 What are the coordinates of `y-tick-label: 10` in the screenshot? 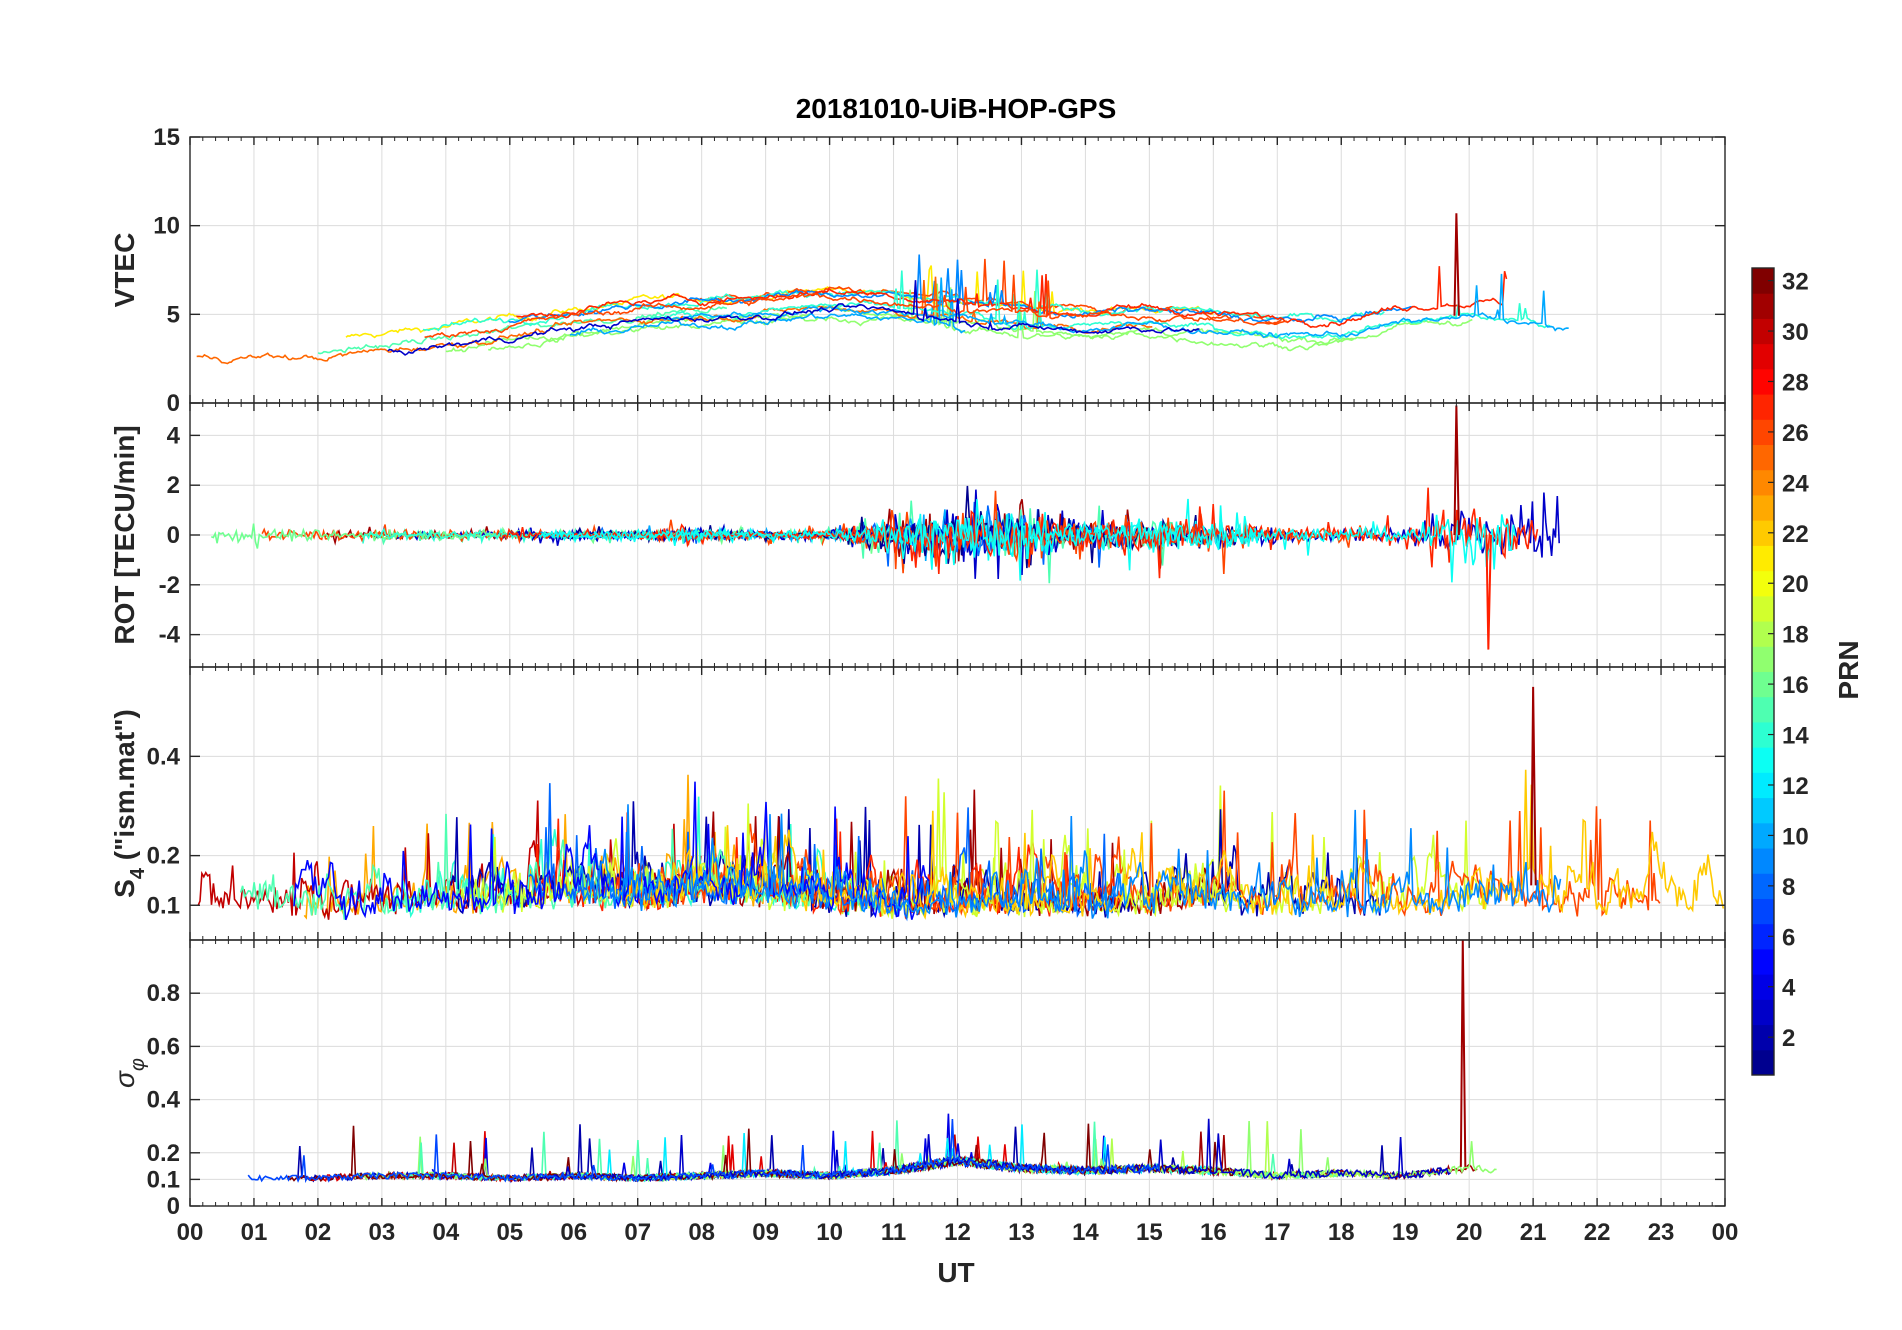 It's located at (166, 226).